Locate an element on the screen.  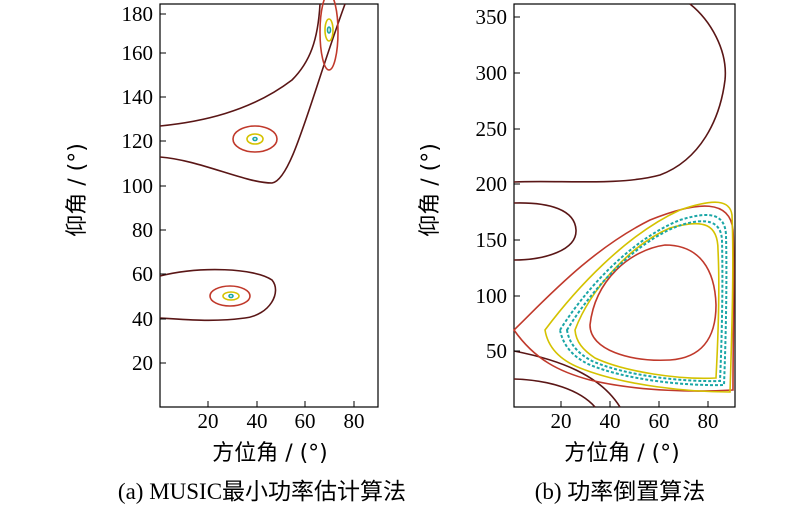
contour-a-peak1-inner is located at coordinates (231, 296).